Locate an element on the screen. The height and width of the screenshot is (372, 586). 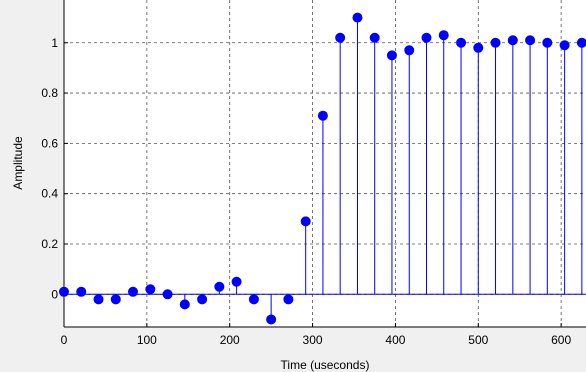
y-axis-label: Amplitude is located at coordinates (18, 163).